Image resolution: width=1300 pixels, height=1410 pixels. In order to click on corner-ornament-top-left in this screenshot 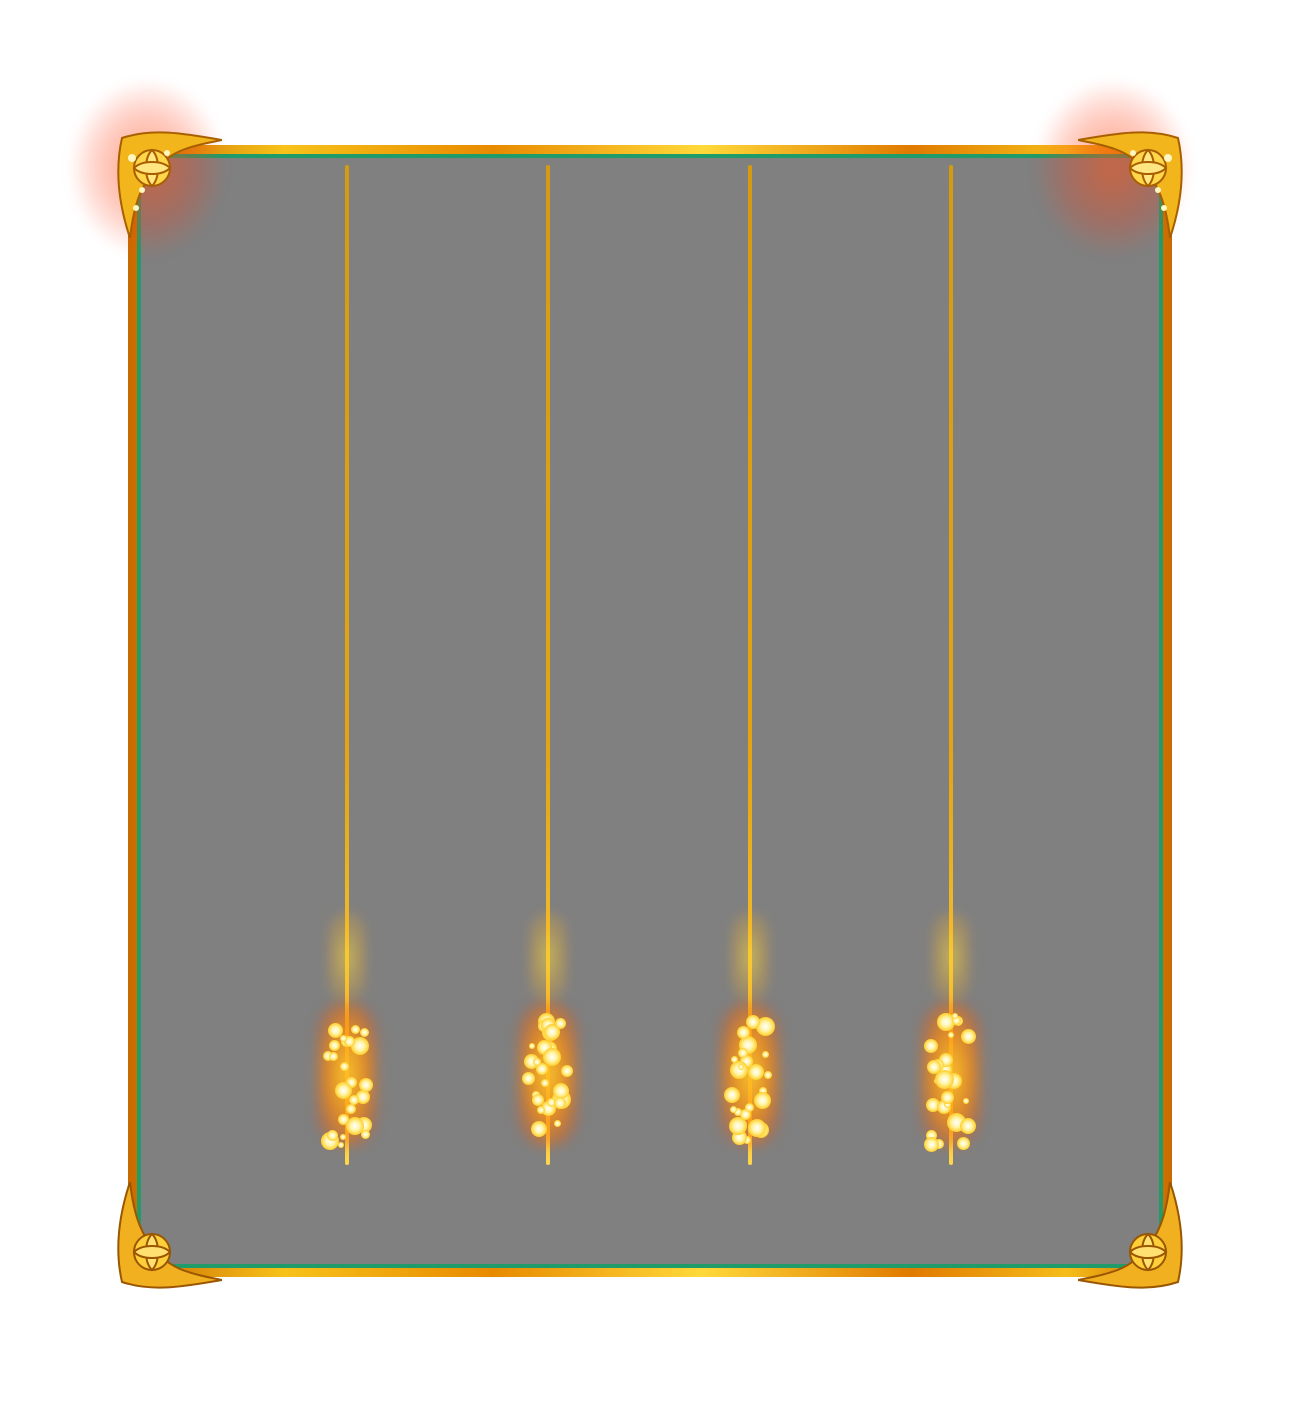, I will do `click(167, 183)`.